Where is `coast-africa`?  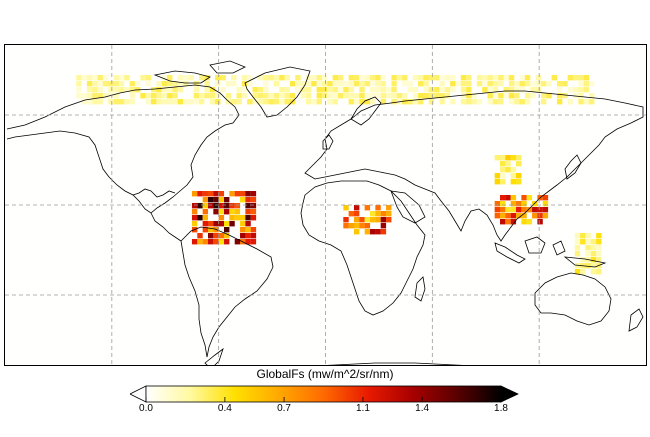
coast-africa is located at coordinates (363, 248).